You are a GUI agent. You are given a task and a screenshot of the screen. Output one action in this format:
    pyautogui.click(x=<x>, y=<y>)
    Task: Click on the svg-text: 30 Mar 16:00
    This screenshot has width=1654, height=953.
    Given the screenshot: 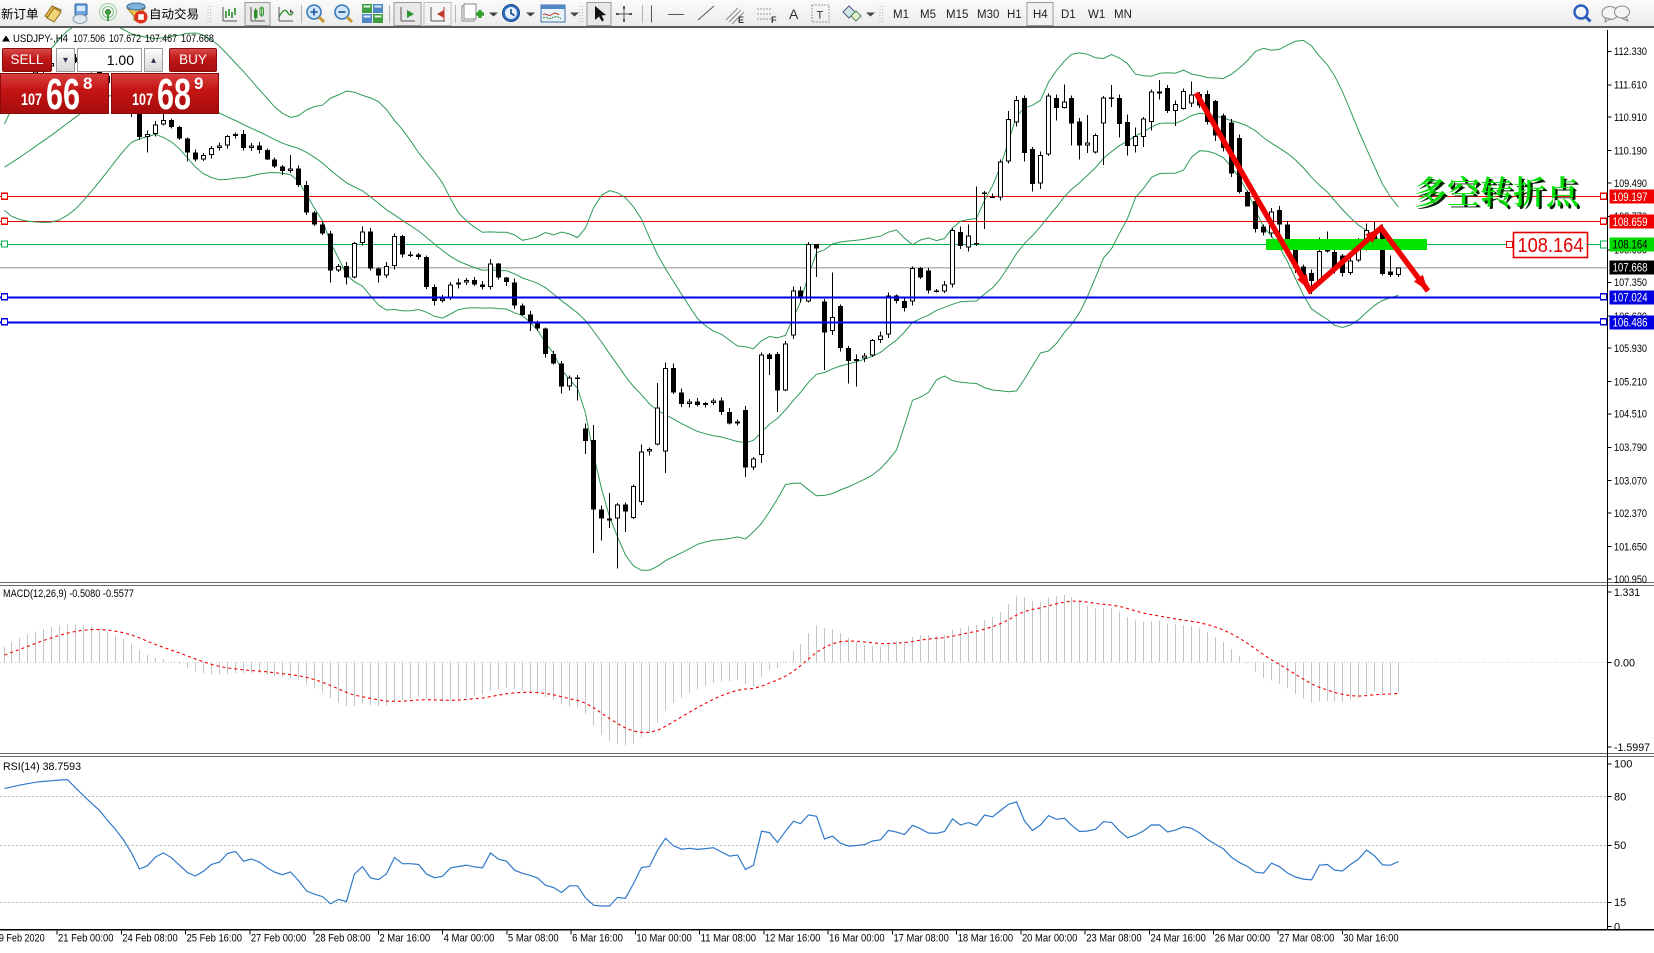 What is the action you would take?
    pyautogui.click(x=1370, y=939)
    